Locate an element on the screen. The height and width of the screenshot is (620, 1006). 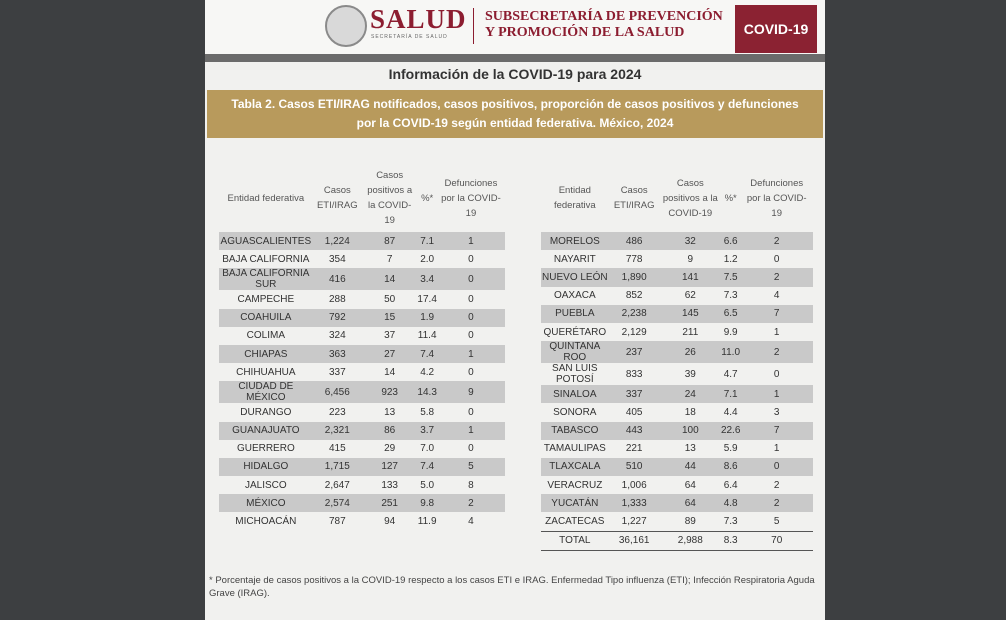
entity-cell: GUERRERO is located at coordinates (265, 449).